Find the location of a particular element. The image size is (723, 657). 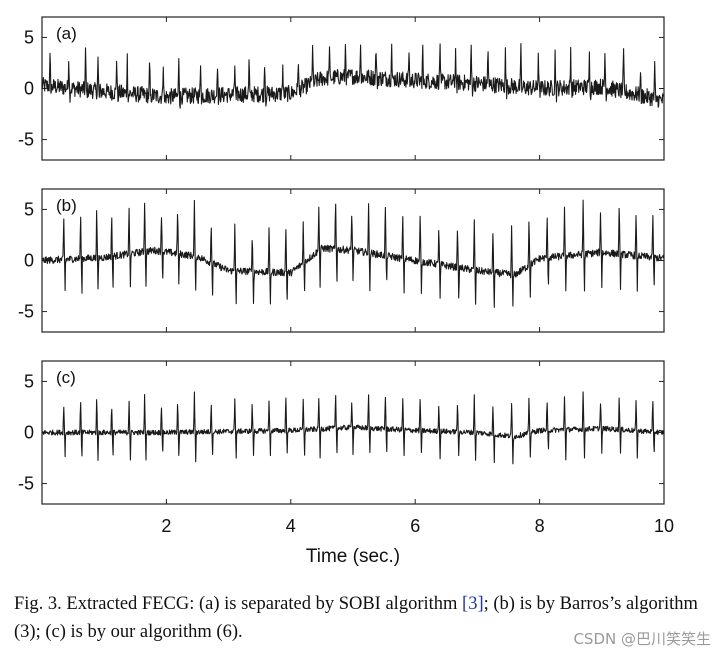

panel-a-ytick-label: 0 is located at coordinates (29, 89).